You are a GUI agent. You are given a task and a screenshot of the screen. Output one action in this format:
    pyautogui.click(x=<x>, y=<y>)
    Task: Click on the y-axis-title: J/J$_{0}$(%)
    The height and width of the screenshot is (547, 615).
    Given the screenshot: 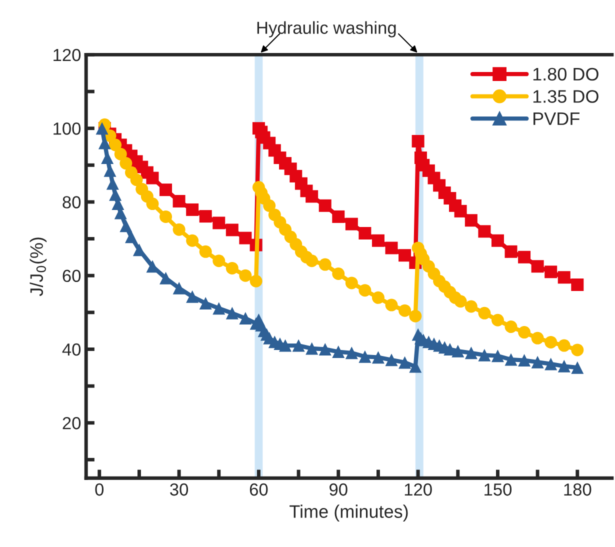 What is the action you would take?
    pyautogui.click(x=38, y=267)
    